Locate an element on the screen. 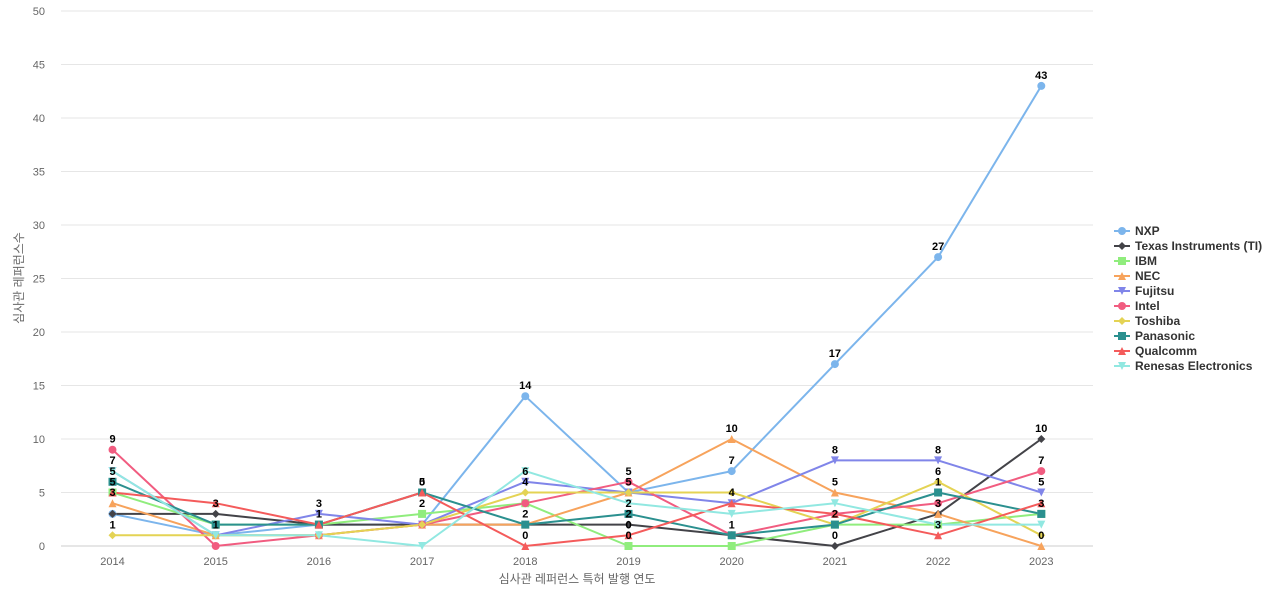 The image size is (1280, 600). legend-item-nxp: NXP is located at coordinates (1137, 231).